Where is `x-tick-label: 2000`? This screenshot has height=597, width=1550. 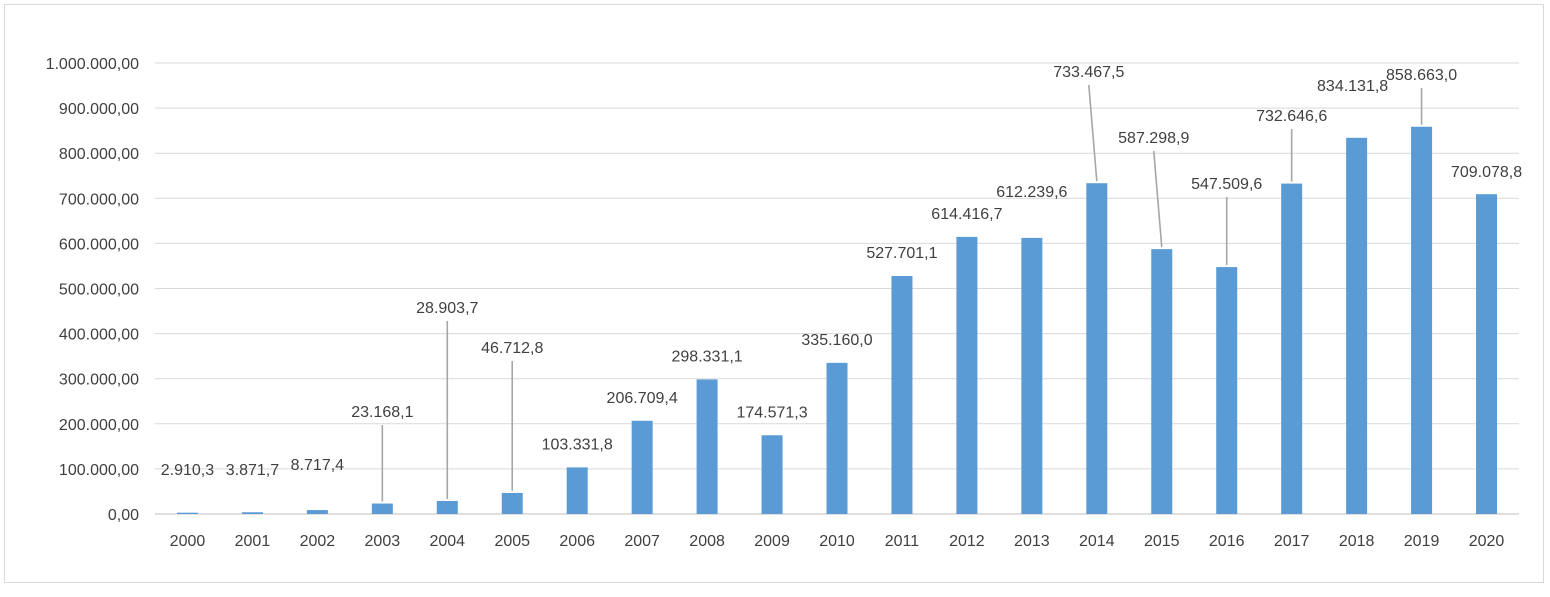
x-tick-label: 2000 is located at coordinates (188, 541).